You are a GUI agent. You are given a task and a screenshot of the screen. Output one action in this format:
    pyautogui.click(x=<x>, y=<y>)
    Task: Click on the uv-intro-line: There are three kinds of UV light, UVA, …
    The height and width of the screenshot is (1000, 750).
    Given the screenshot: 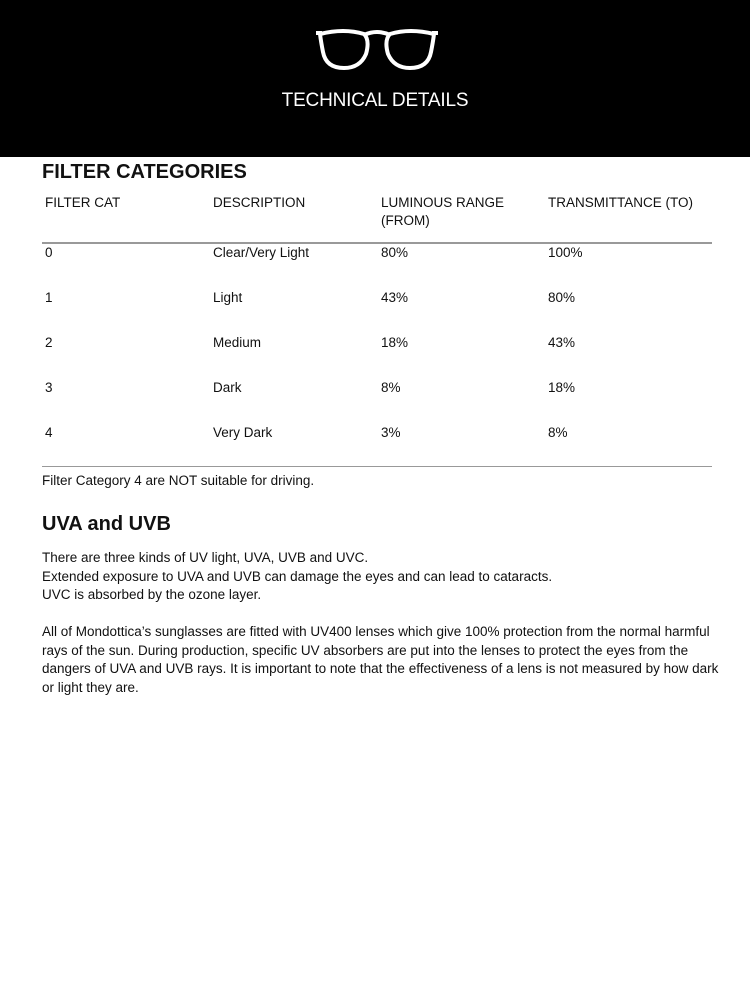 What is the action you would take?
    pyautogui.click(x=205, y=557)
    